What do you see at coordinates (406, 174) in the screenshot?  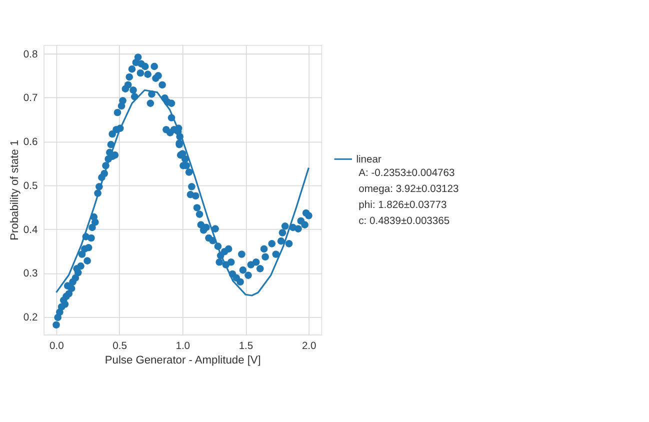 I see `text: A: -0.2353±0.004763` at bounding box center [406, 174].